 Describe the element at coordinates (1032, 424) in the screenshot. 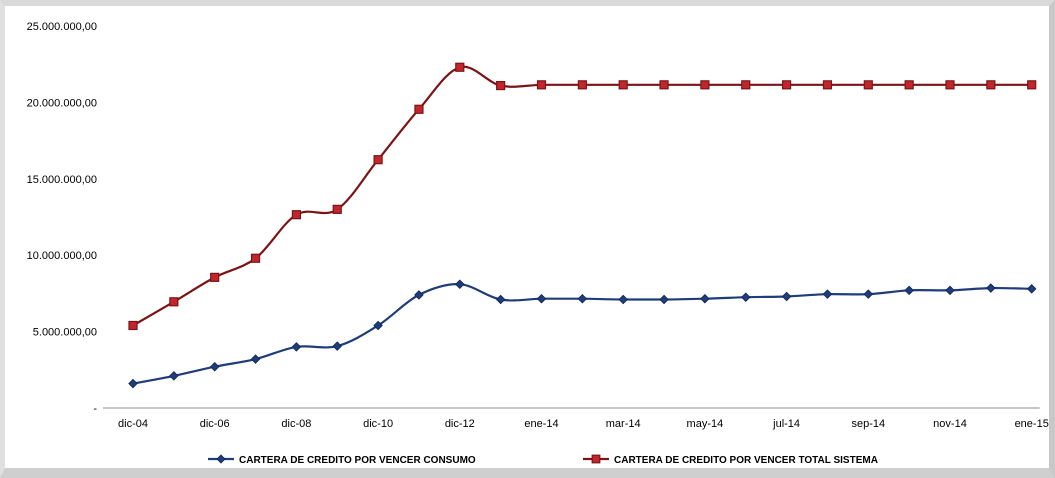

I see `x-tick-label: ene-15` at that location.